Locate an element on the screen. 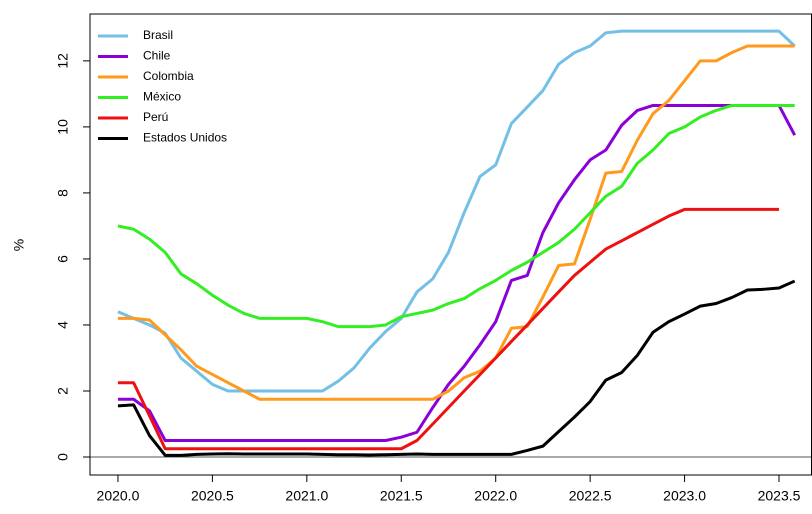  x-tick-label: 2020.5 is located at coordinates (212, 496).